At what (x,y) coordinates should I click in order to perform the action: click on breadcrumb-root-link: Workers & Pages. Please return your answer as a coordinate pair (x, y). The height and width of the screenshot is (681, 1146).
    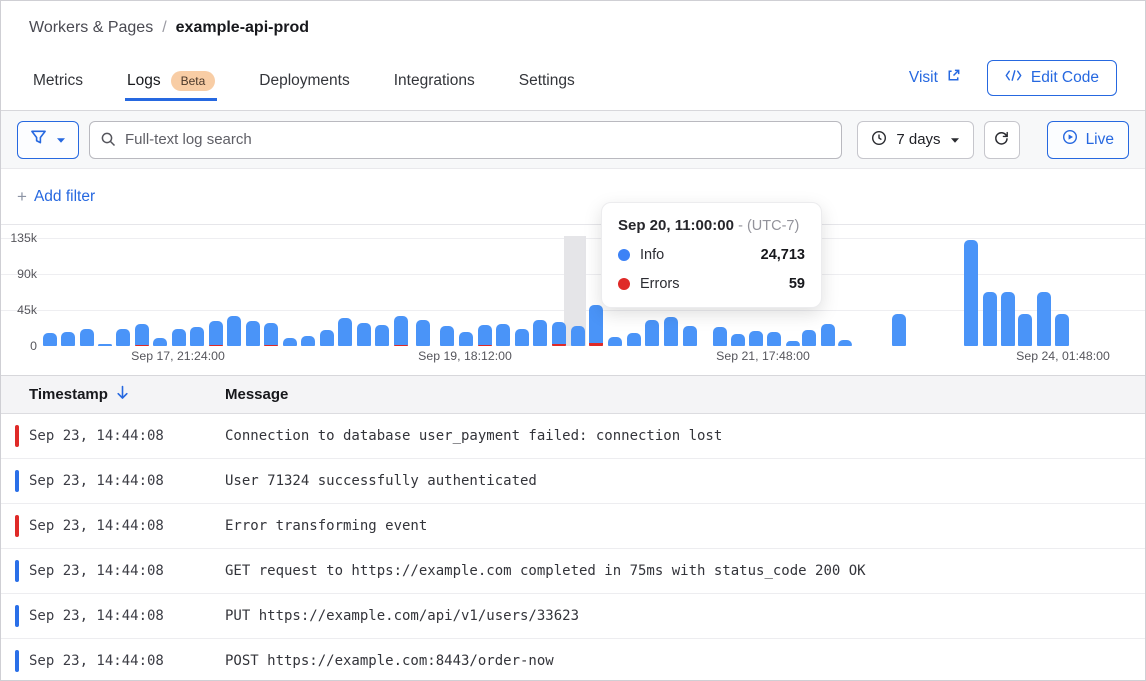
    Looking at the image, I should click on (91, 27).